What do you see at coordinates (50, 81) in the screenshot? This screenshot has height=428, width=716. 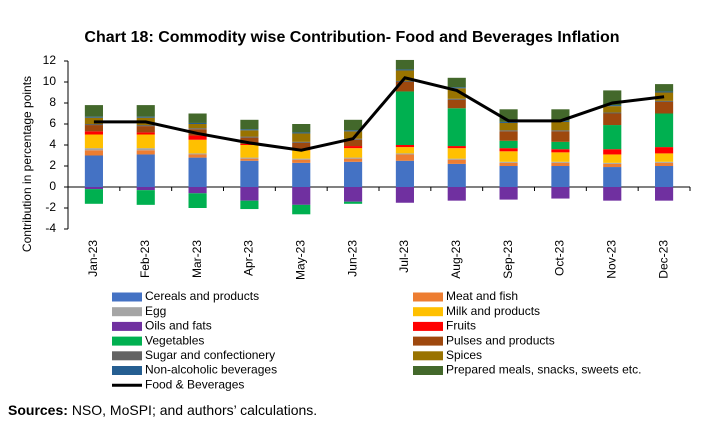 I see `y-tick-label: 10` at bounding box center [50, 81].